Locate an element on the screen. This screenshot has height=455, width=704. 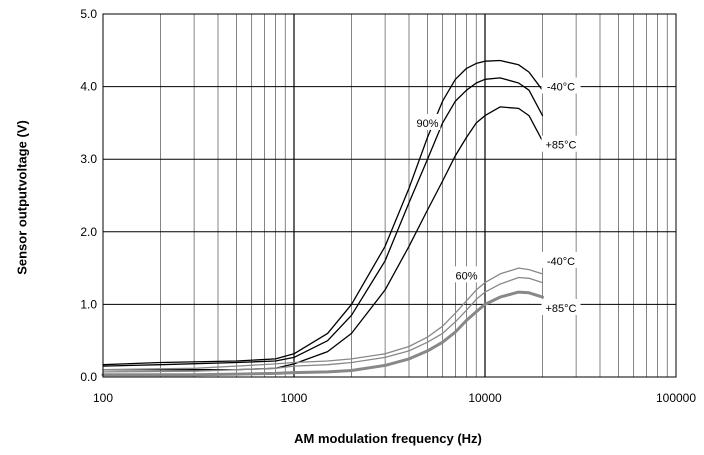
annotation-label: 90% is located at coordinates (427, 124).